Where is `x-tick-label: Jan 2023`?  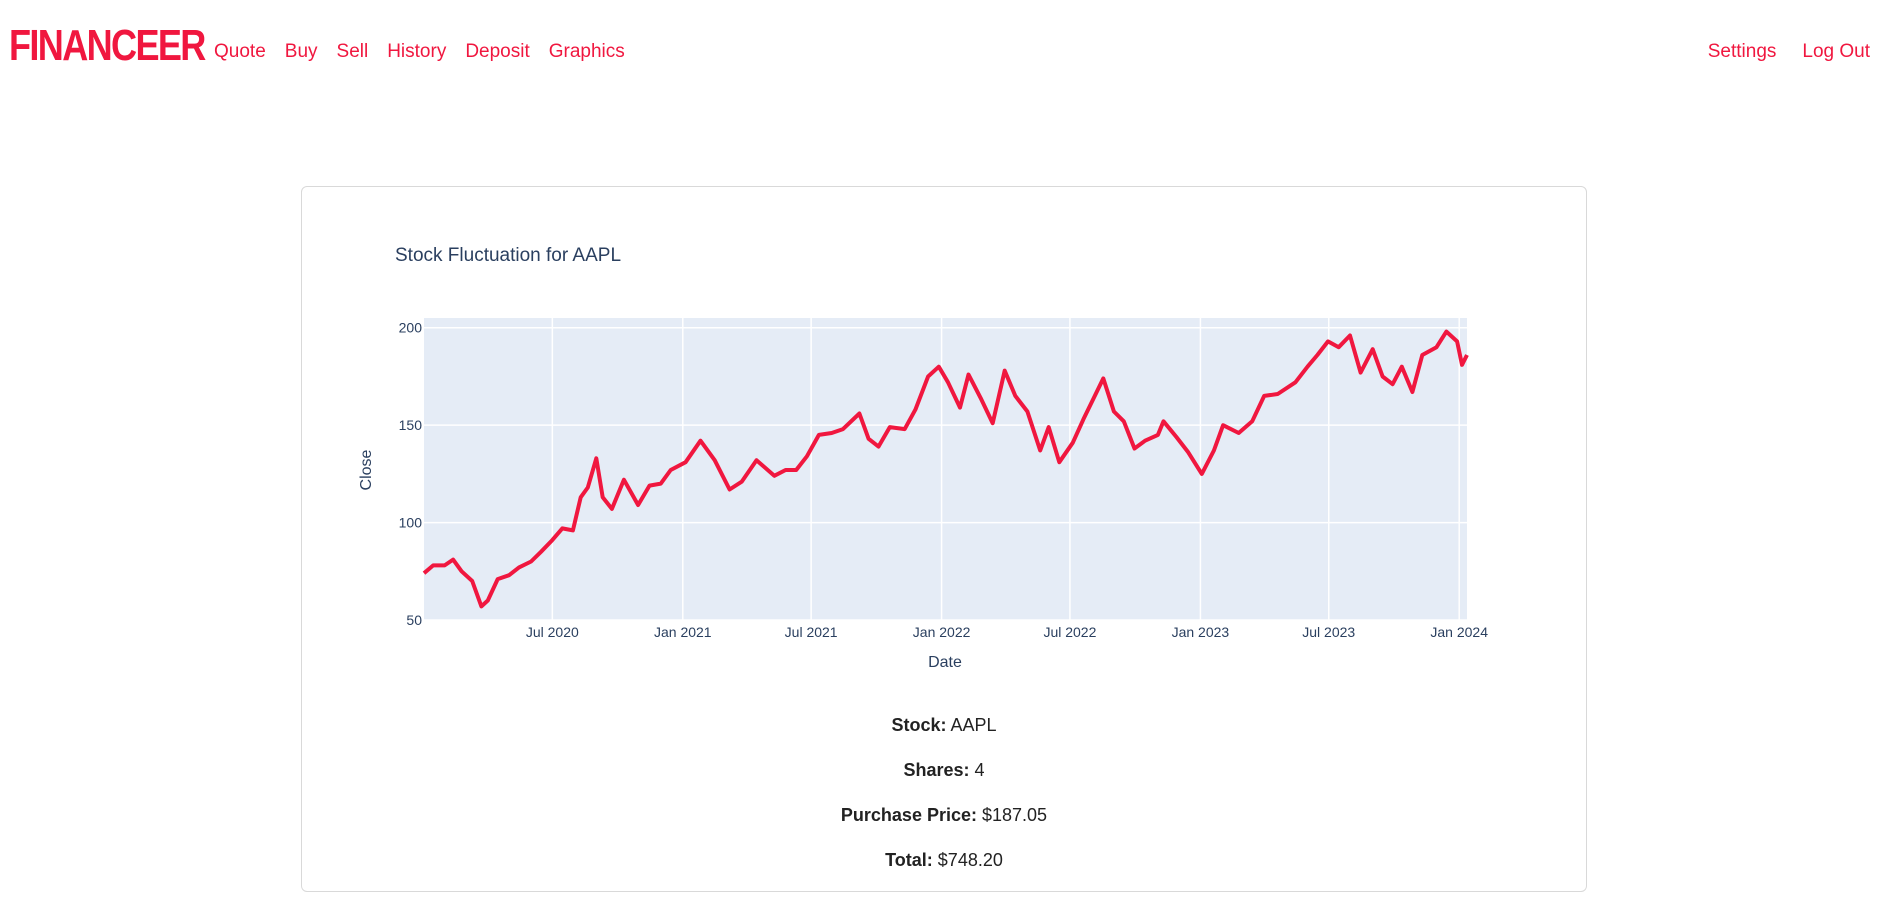
x-tick-label: Jan 2023 is located at coordinates (1201, 632).